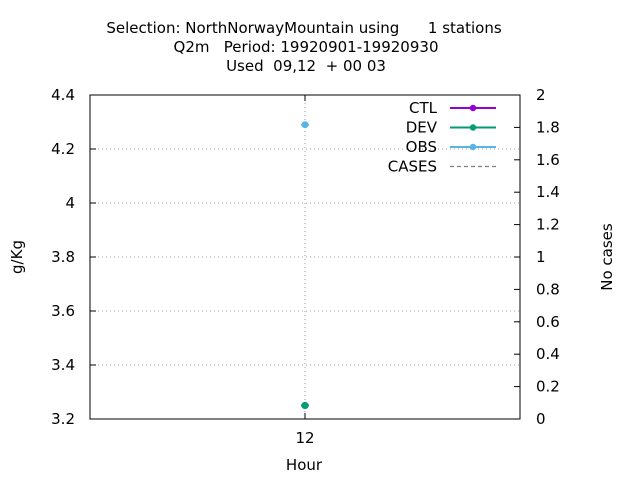  Describe the element at coordinates (548, 322) in the screenshot. I see `y2-tick-label: 0.6` at that location.